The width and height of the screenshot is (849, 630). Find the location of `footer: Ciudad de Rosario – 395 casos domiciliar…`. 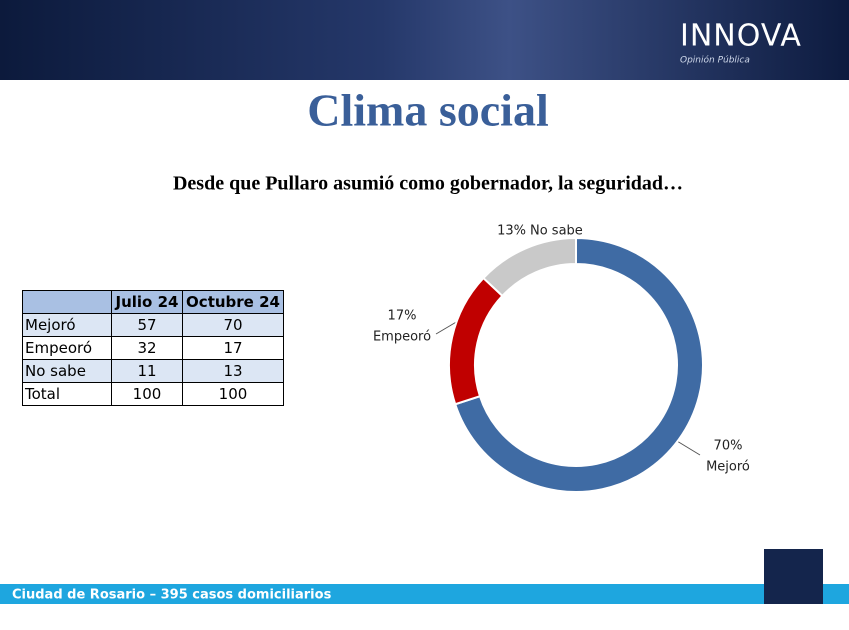

footer: Ciudad de Rosario – 395 casos domiciliar… is located at coordinates (172, 595).